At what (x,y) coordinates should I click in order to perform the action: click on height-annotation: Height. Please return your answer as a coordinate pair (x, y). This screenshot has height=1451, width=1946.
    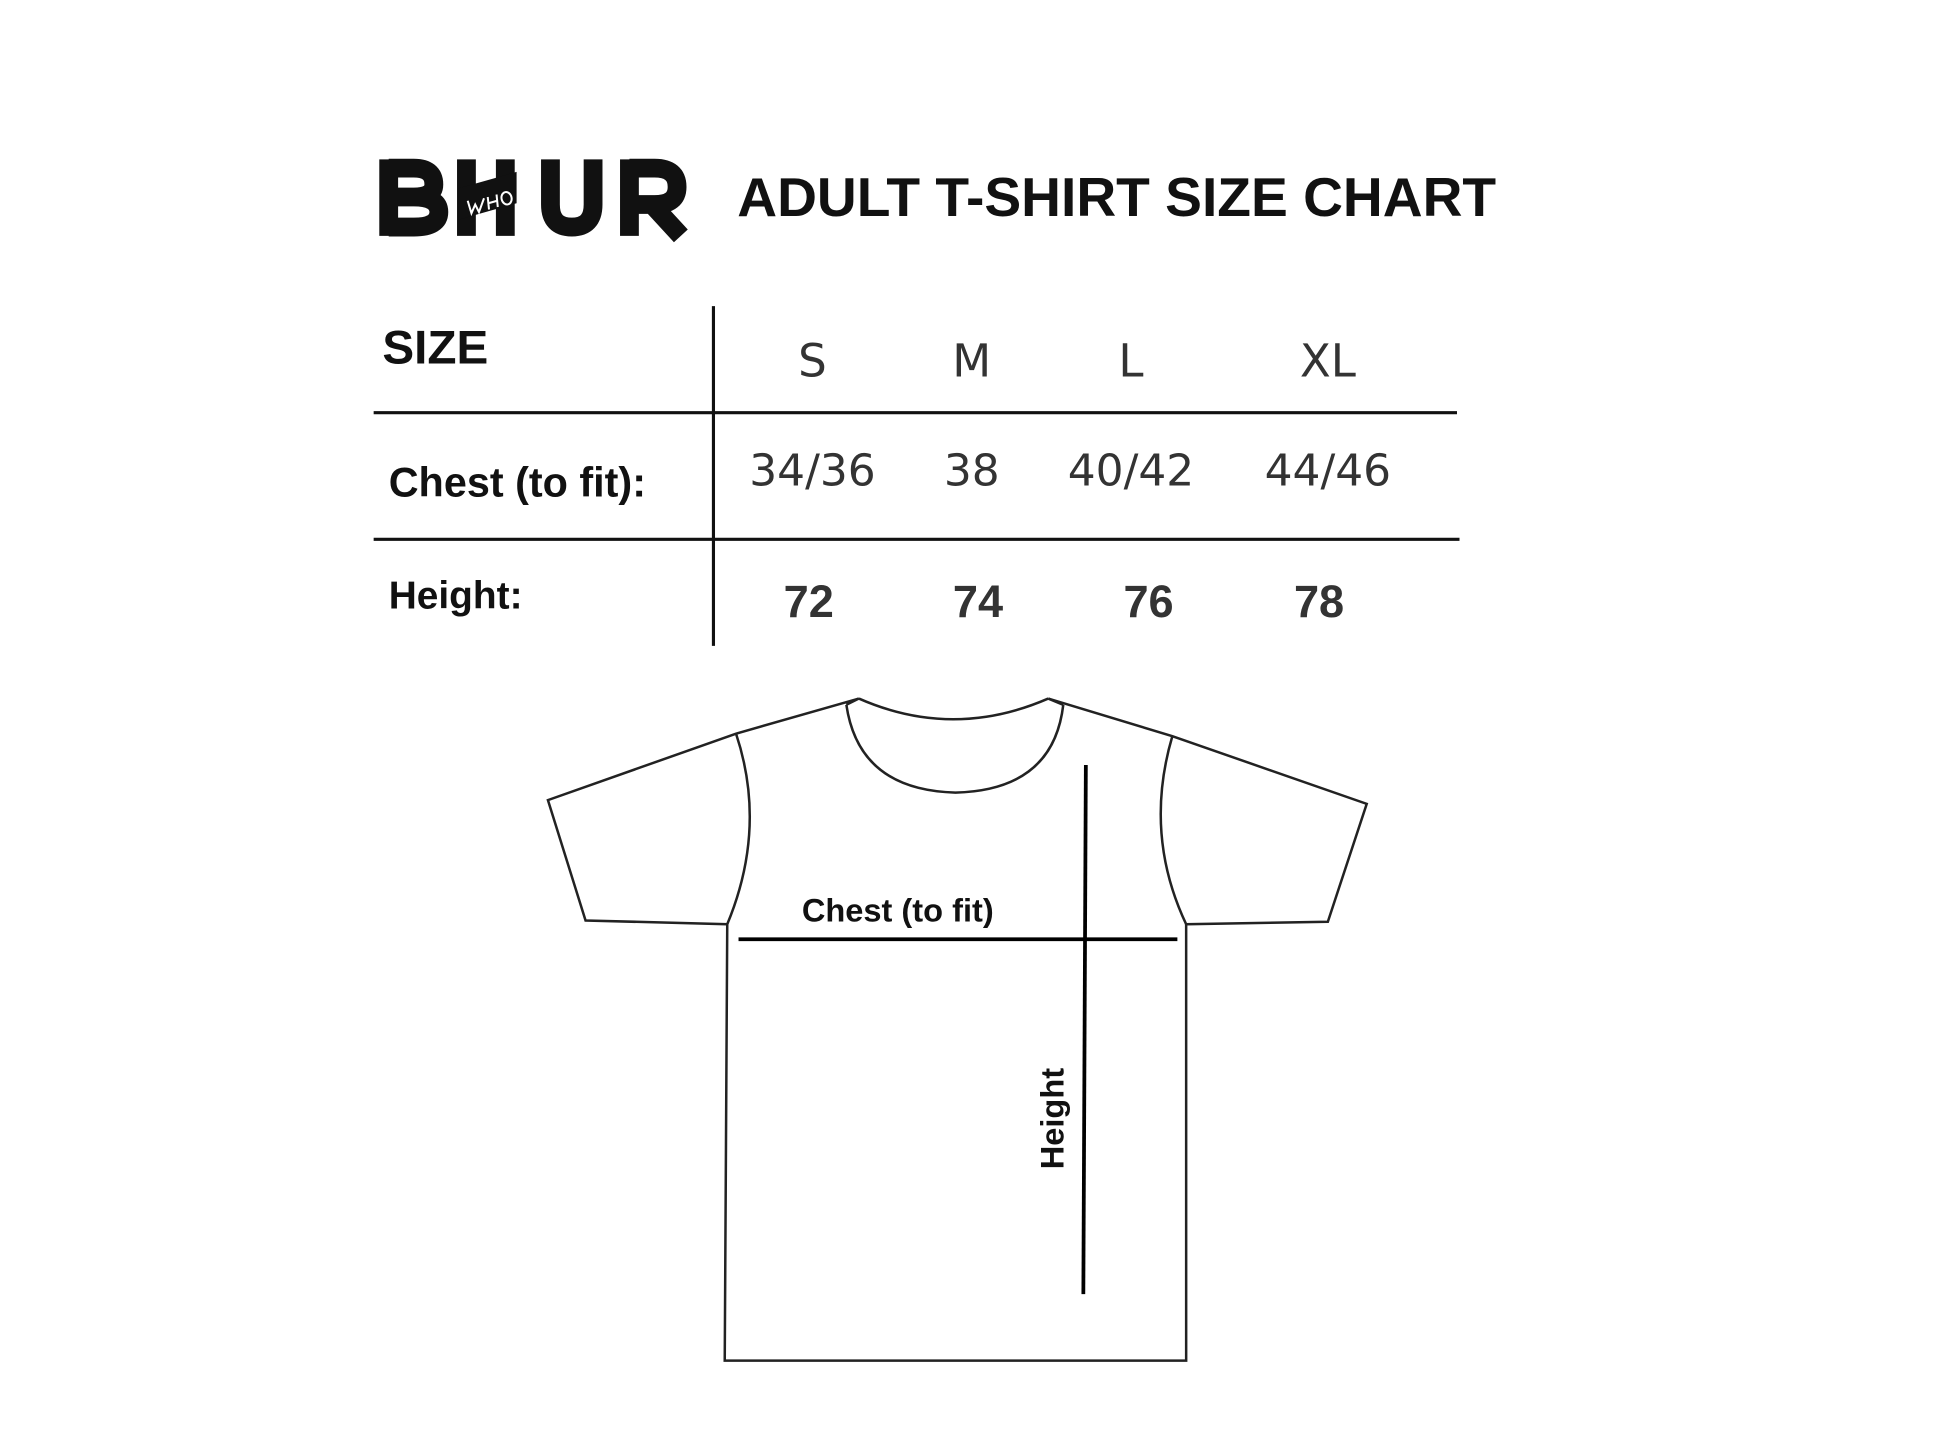
    Looking at the image, I should click on (1051, 1119).